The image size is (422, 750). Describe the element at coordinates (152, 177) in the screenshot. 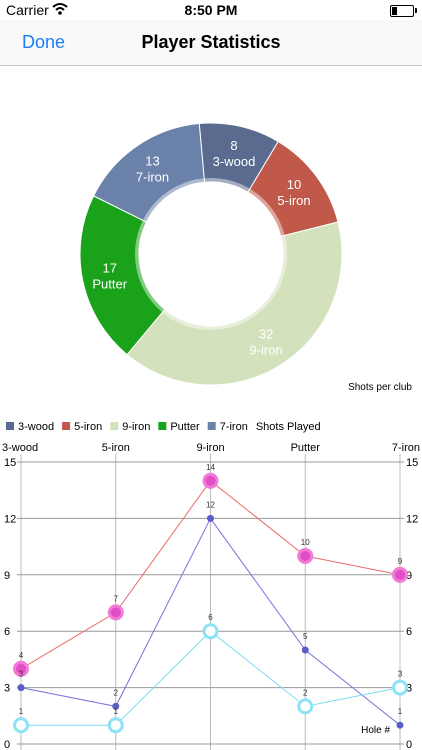

I see `pie-slice-label: 7-iron` at that location.